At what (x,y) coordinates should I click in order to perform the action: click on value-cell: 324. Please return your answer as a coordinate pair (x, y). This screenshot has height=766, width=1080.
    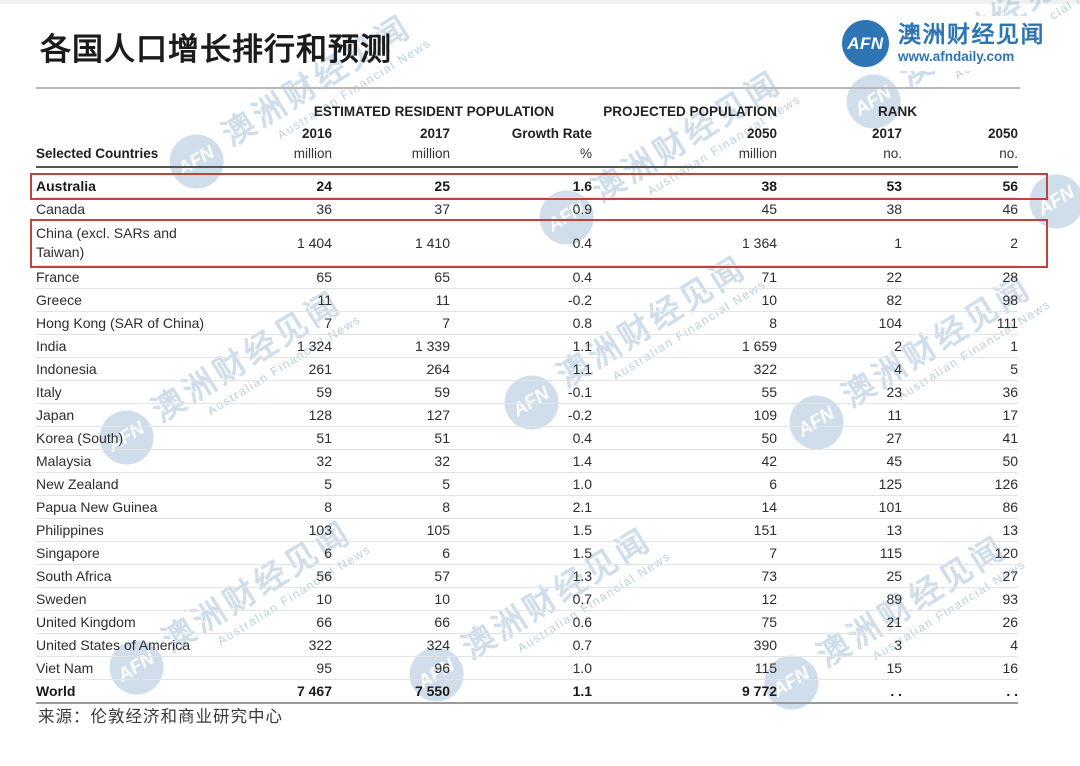
    Looking at the image, I should click on (391, 645).